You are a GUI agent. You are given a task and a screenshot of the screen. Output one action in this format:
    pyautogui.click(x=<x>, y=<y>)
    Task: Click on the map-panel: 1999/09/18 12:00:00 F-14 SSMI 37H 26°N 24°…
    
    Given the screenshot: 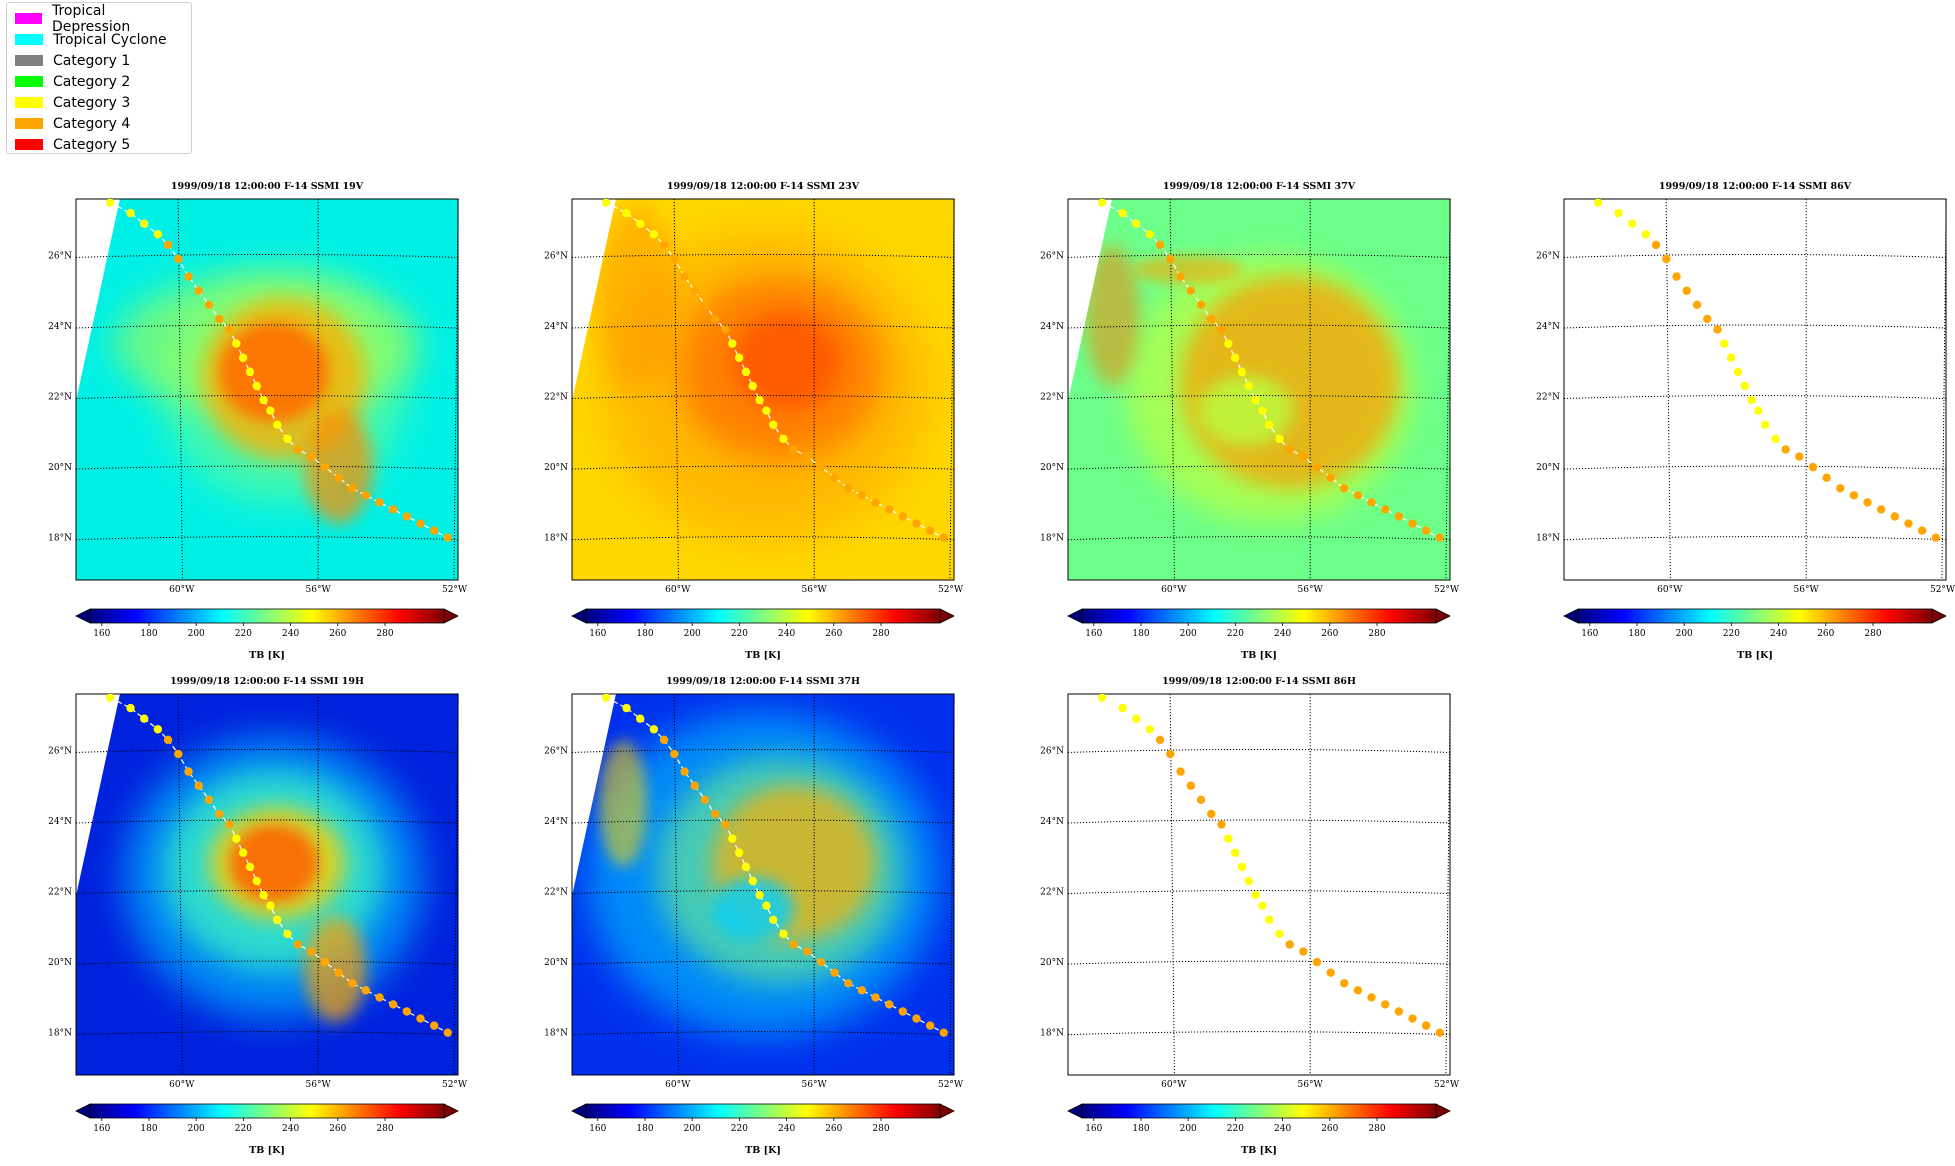 What is the action you would take?
    pyautogui.click(x=742, y=921)
    